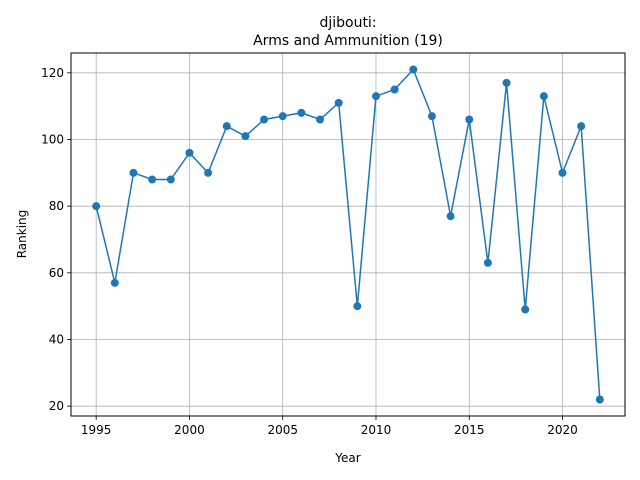 This screenshot has height=480, width=640. What do you see at coordinates (152, 179) in the screenshot?
I see `data-point-1998` at bounding box center [152, 179].